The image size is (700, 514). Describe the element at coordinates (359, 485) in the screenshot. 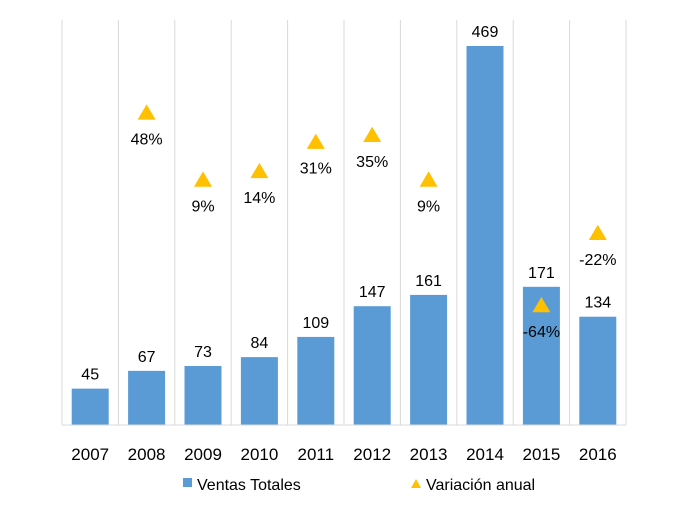

I see `legend: Ventas Totales Variación anual` at that location.